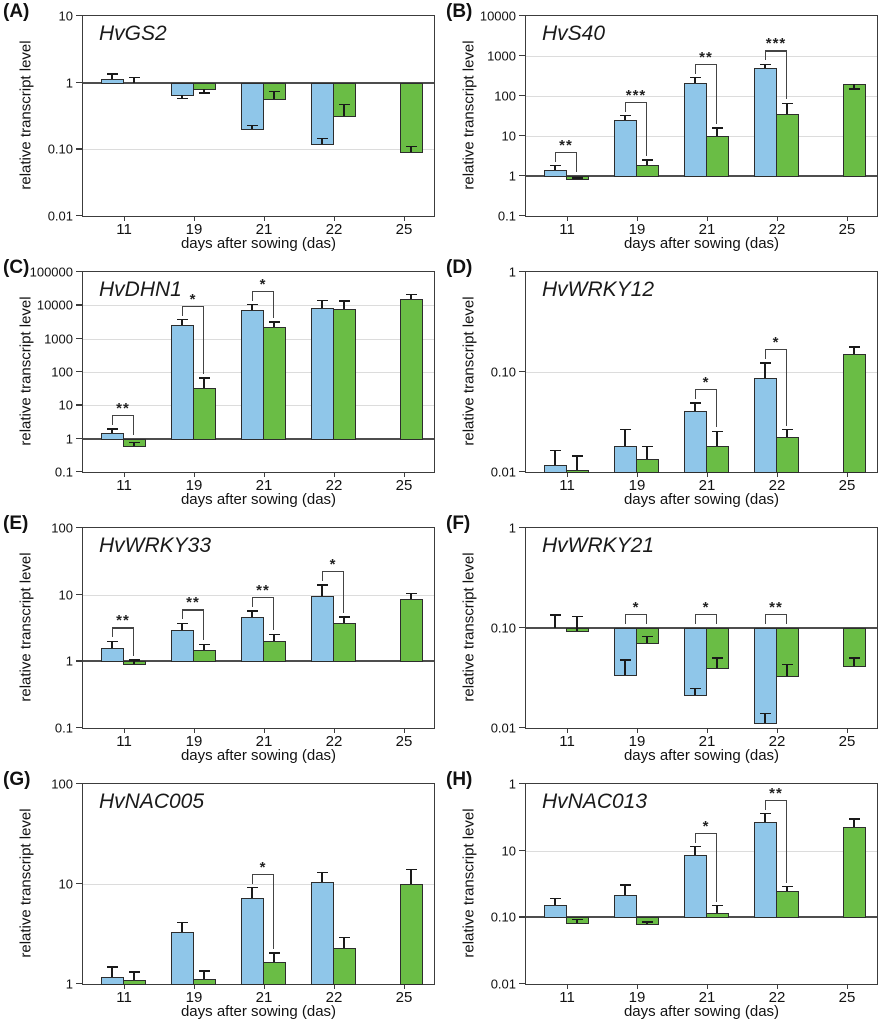 This screenshot has height=1024, width=886. I want to click on plot-area: HvGS2, so click(258, 116).